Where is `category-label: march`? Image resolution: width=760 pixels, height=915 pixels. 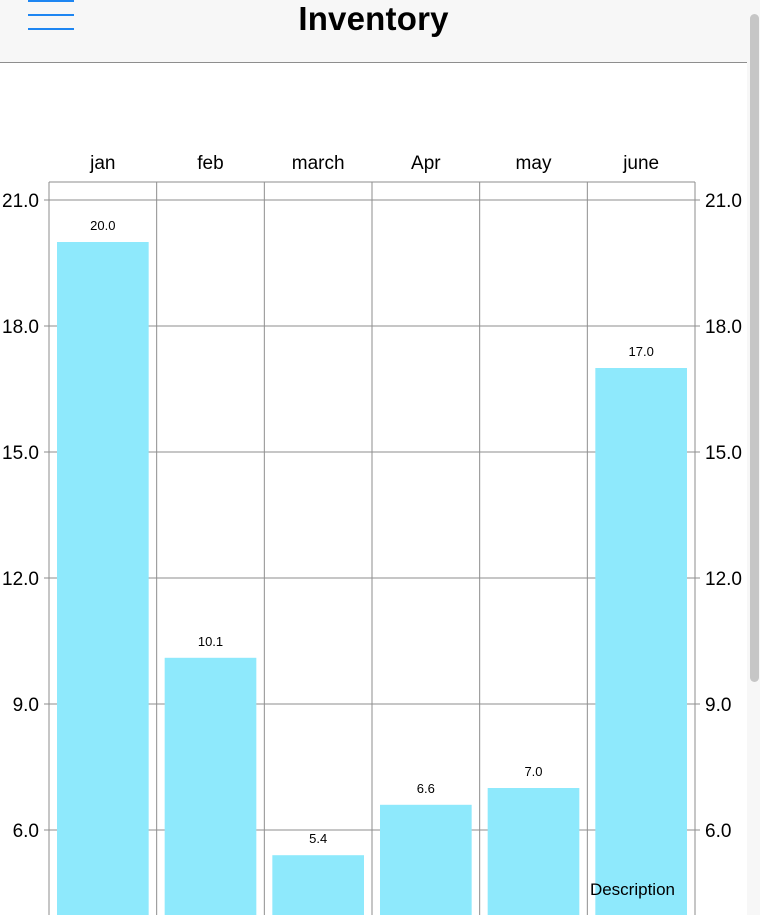
category-label: march is located at coordinates (318, 163).